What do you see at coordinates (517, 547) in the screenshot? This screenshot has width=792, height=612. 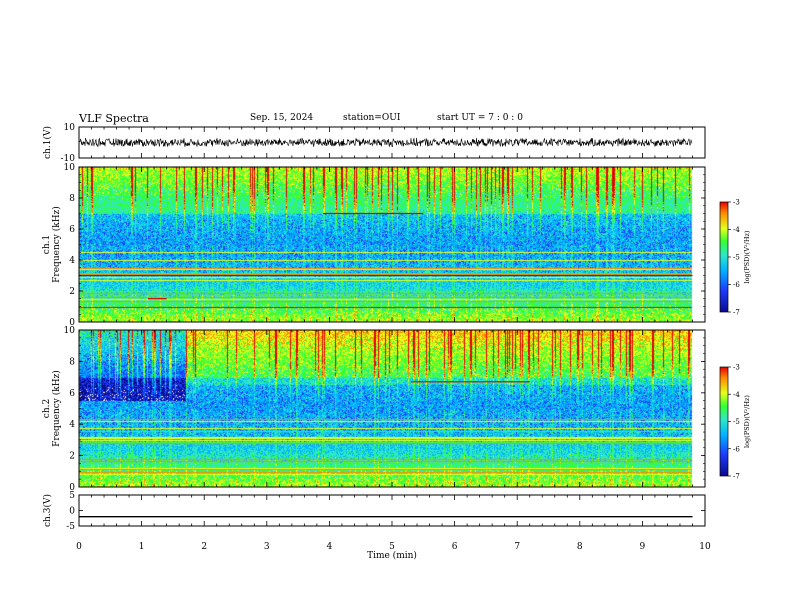 I see `x-tick-label: 7` at bounding box center [517, 547].